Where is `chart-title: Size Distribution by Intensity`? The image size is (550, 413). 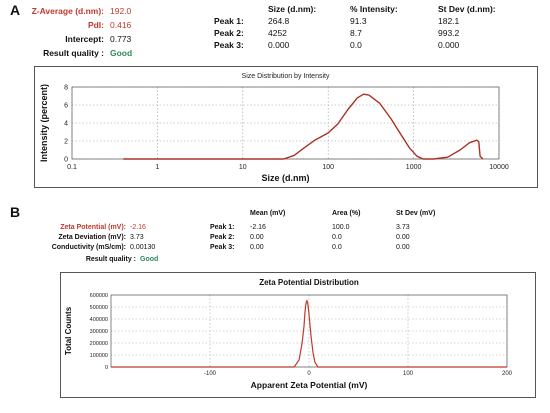
chart-title: Size Distribution by Intensity is located at coordinates (286, 76).